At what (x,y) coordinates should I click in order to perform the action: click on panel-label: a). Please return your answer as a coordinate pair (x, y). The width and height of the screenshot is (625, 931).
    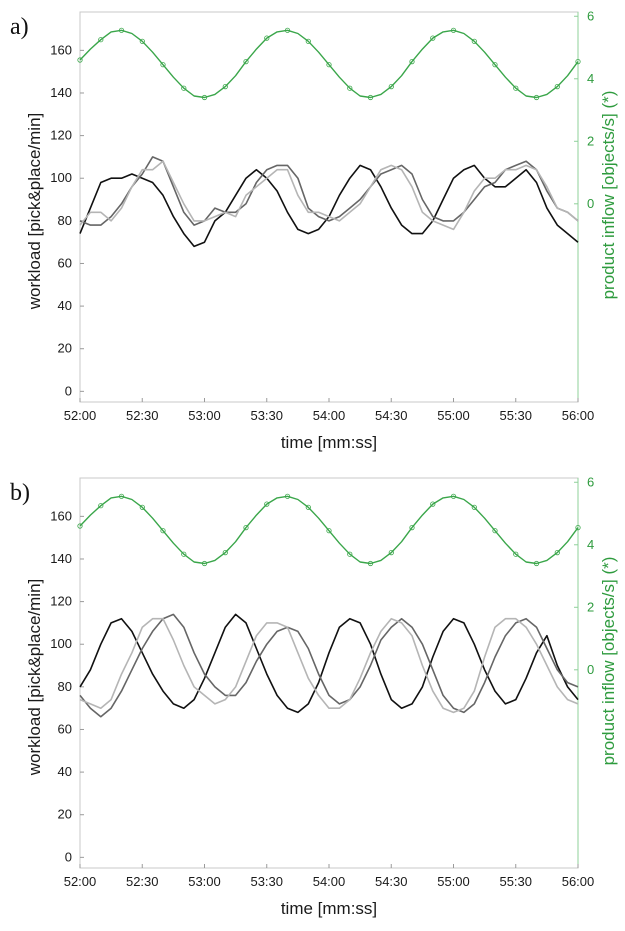
    Looking at the image, I should click on (19, 27).